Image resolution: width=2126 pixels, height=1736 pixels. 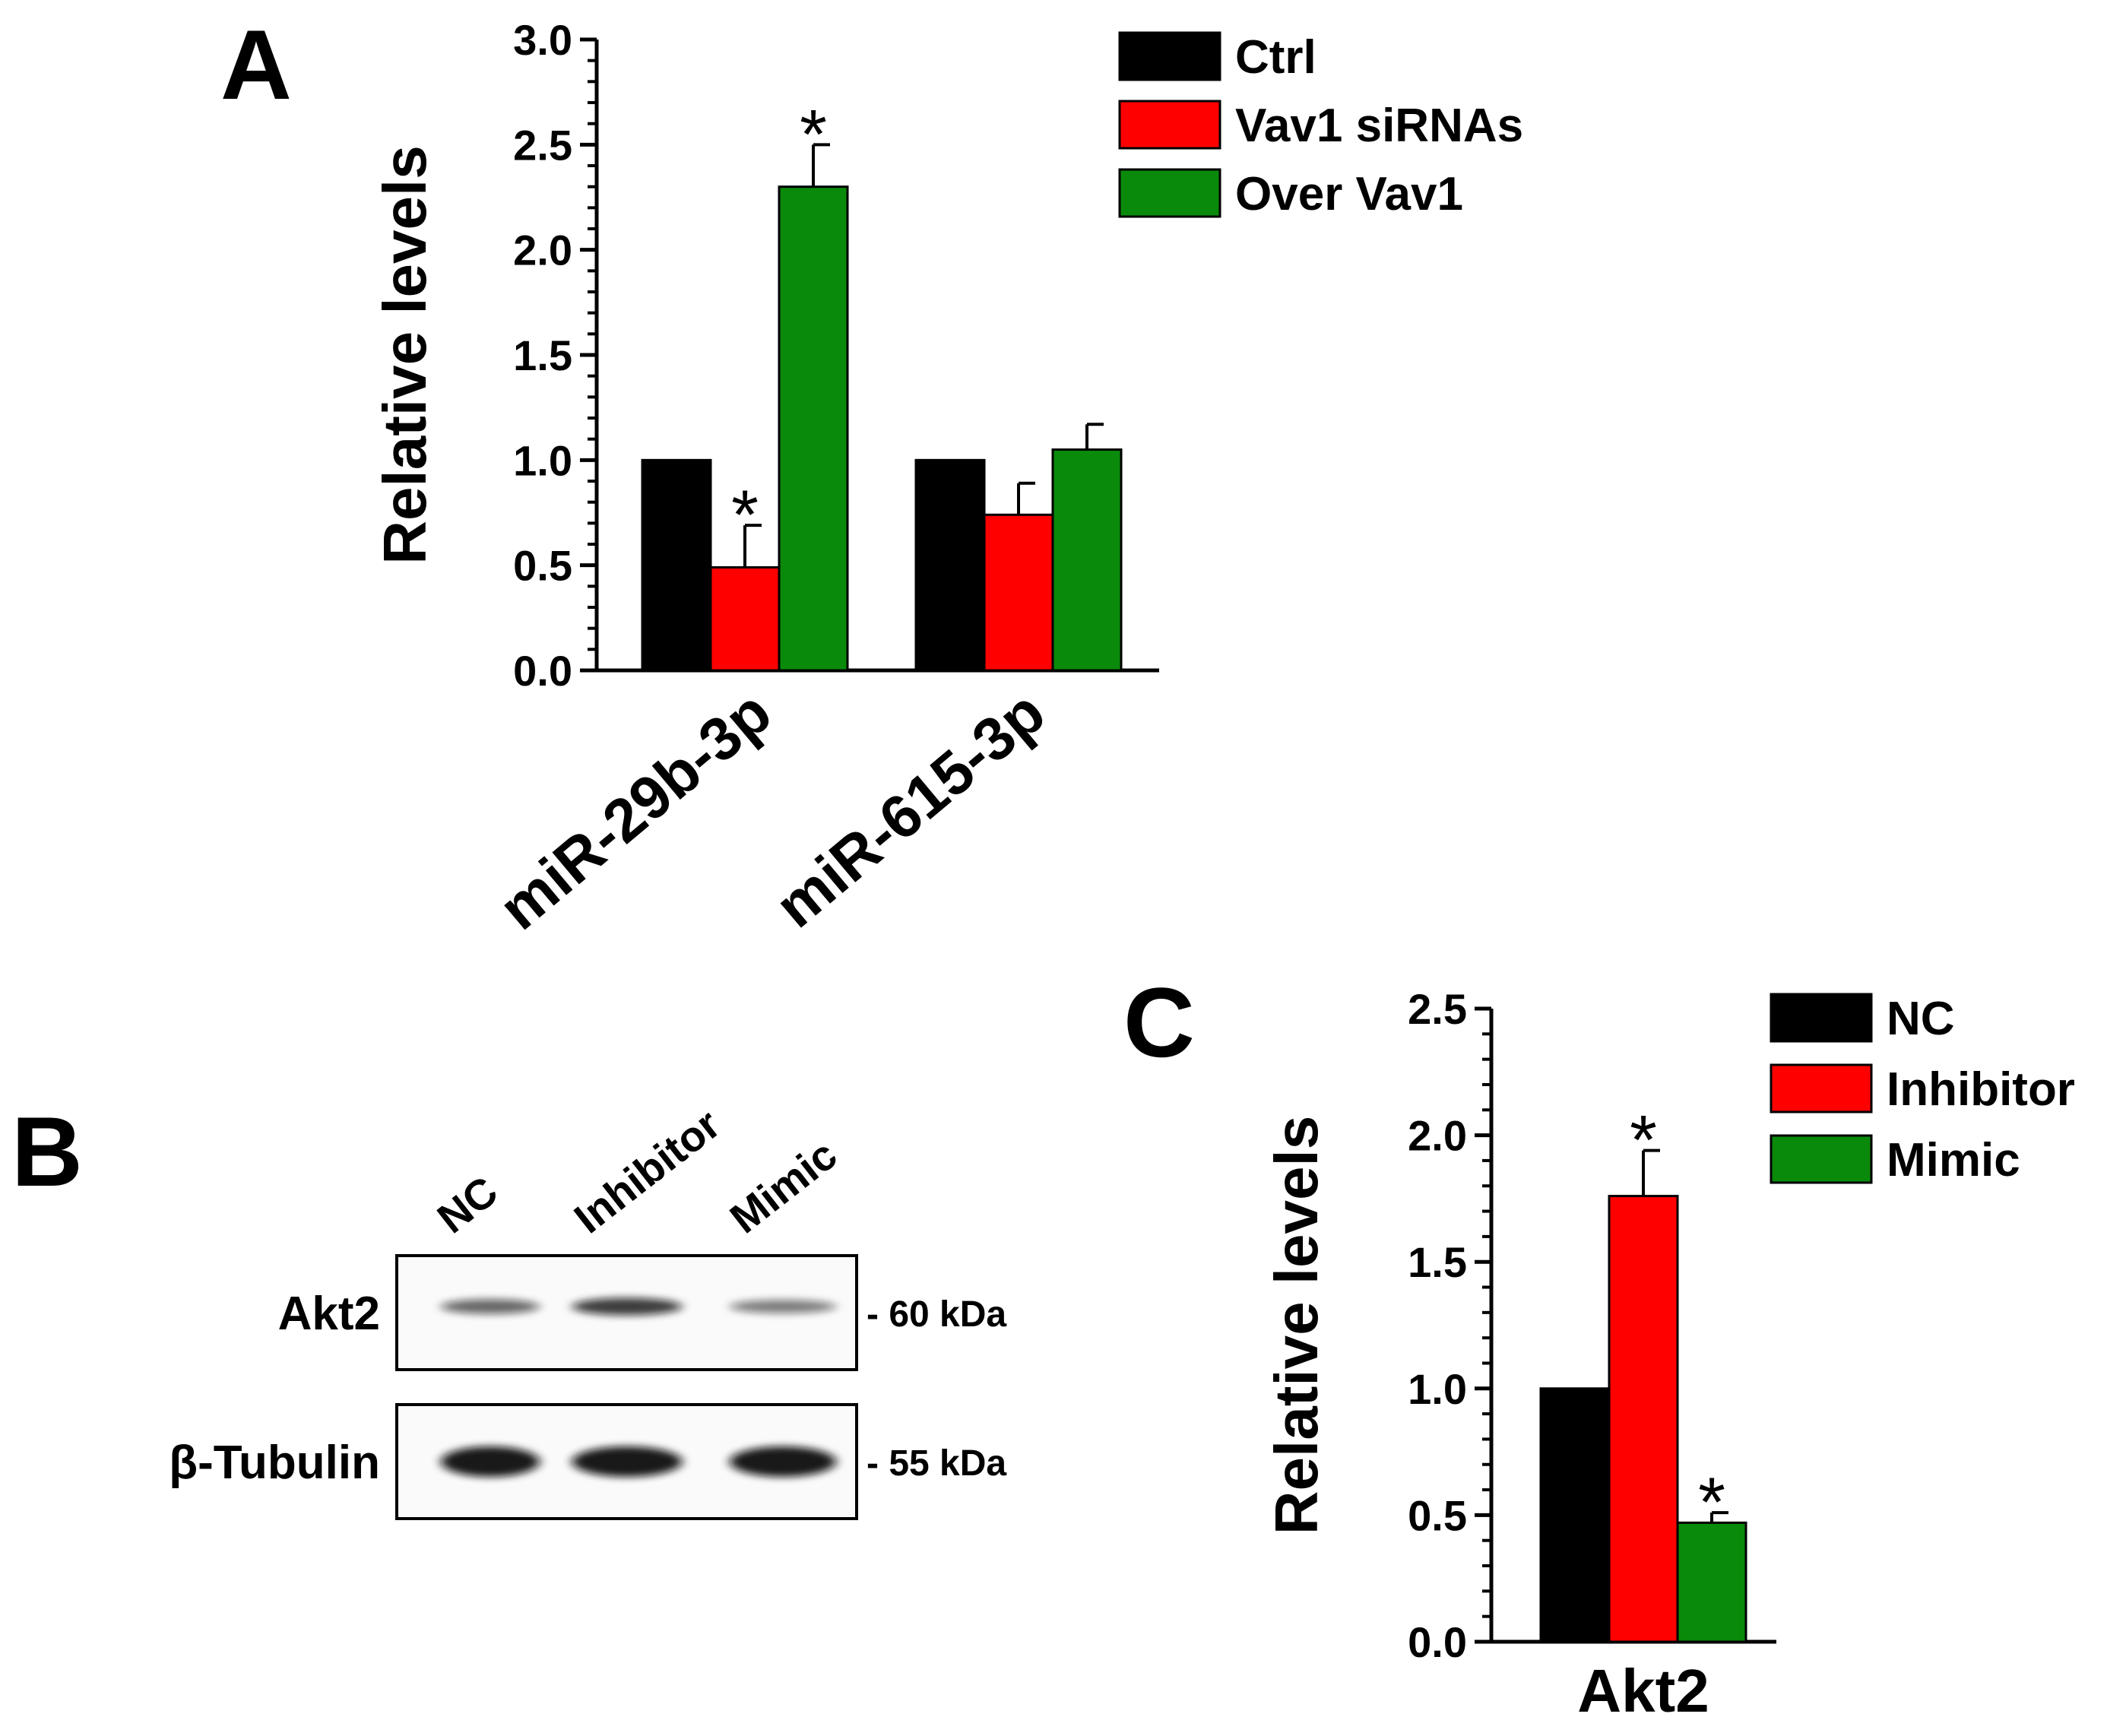 I want to click on y-tick-label: 3.0, so click(x=543, y=40).